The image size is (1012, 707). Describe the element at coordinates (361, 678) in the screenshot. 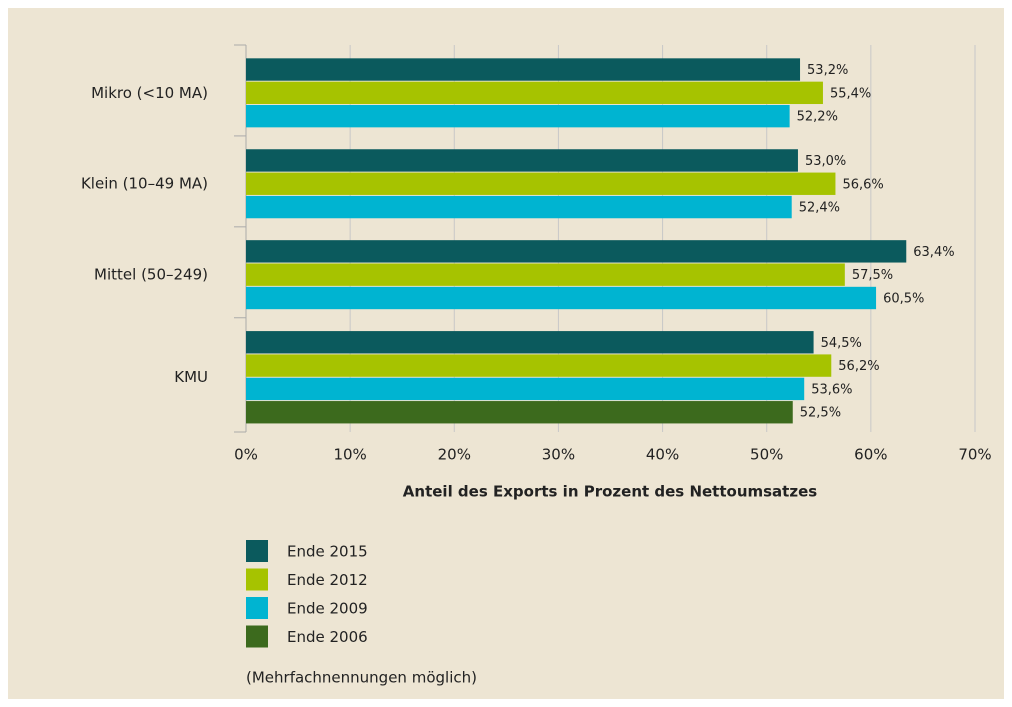

I see `note: (Mehrfachnennungen möglich)` at that location.